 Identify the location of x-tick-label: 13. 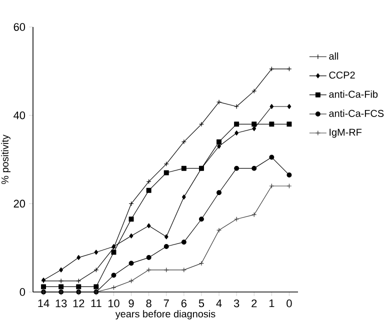
(61, 304).